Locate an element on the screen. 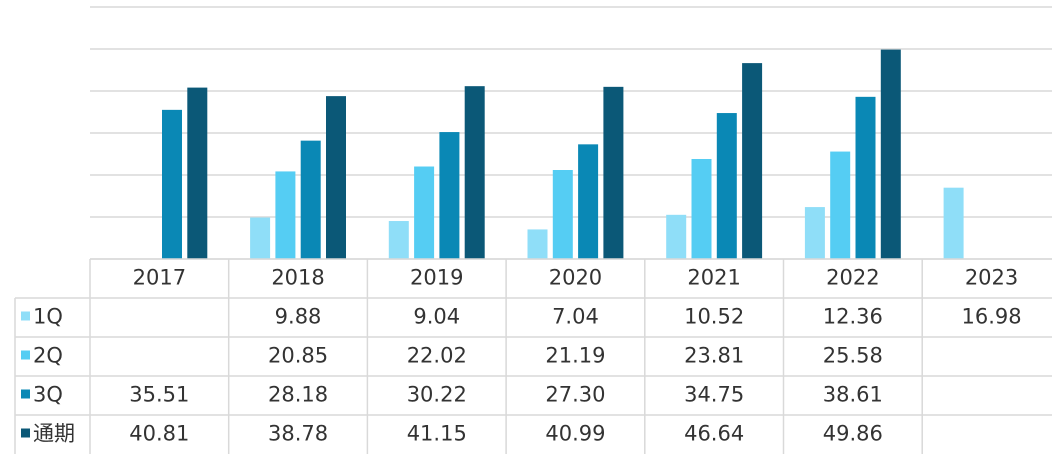  data-table-value: 30.22 is located at coordinates (437, 395).